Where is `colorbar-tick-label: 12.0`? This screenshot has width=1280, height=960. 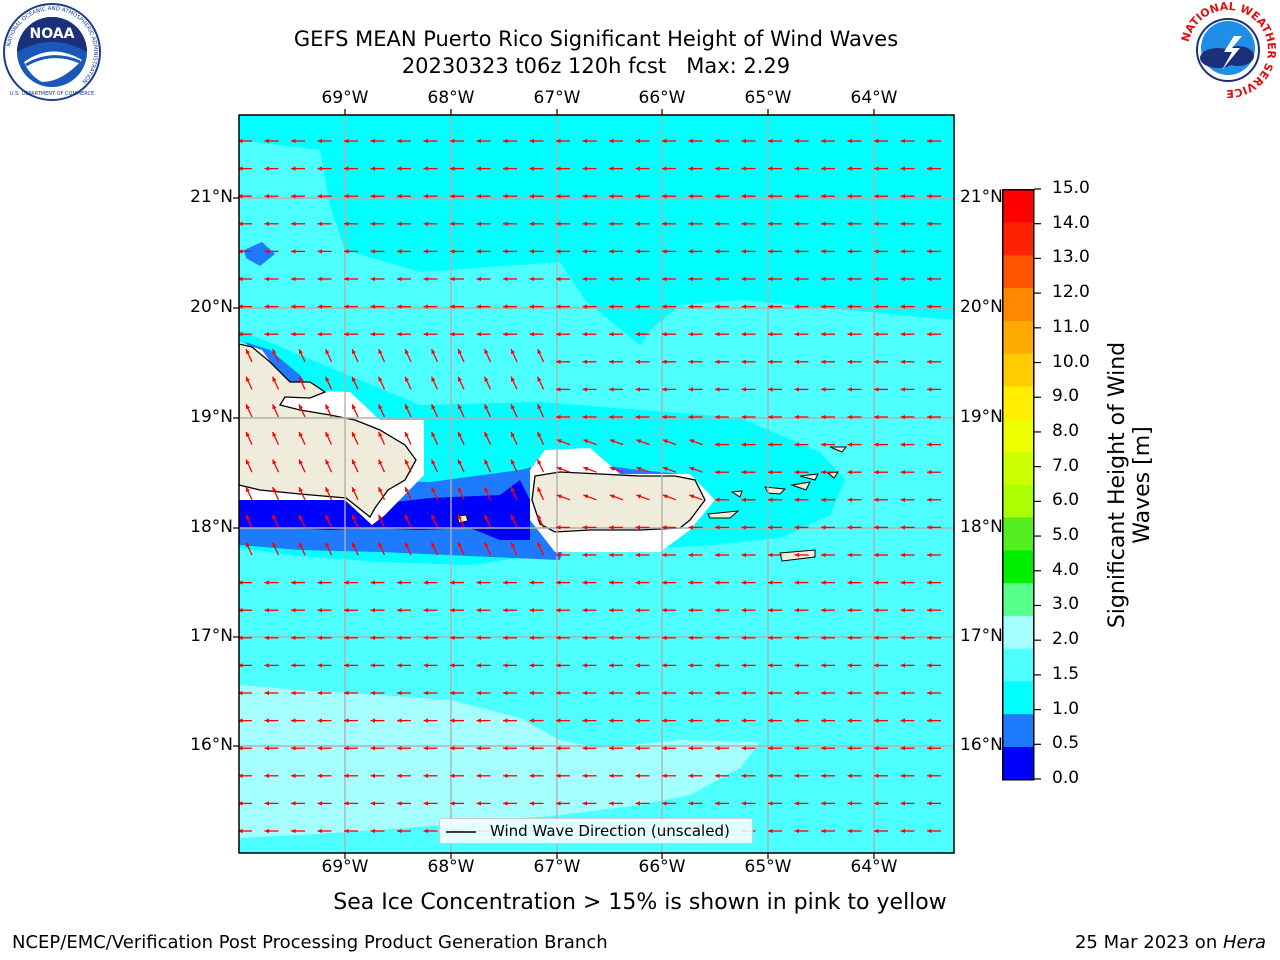 colorbar-tick-label: 12.0 is located at coordinates (1071, 292).